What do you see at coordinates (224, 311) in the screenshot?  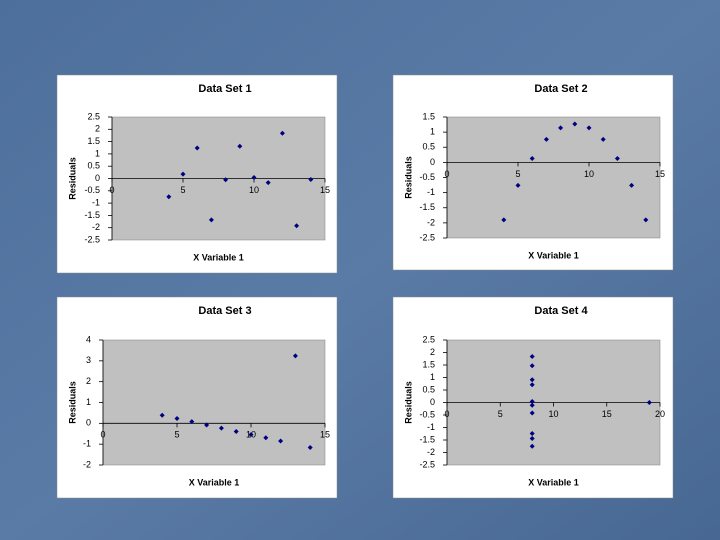 I see `chart-title: Data Set 3` at bounding box center [224, 311].